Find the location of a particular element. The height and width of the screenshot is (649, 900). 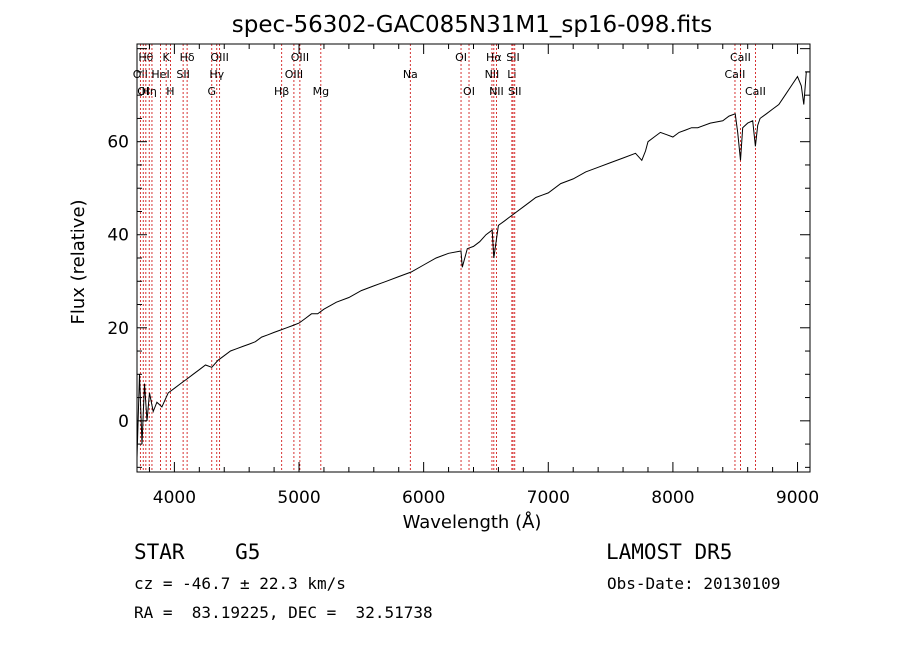

coordinates-label: RA = 83.19225, DEC = 32.51738 is located at coordinates (283, 612).